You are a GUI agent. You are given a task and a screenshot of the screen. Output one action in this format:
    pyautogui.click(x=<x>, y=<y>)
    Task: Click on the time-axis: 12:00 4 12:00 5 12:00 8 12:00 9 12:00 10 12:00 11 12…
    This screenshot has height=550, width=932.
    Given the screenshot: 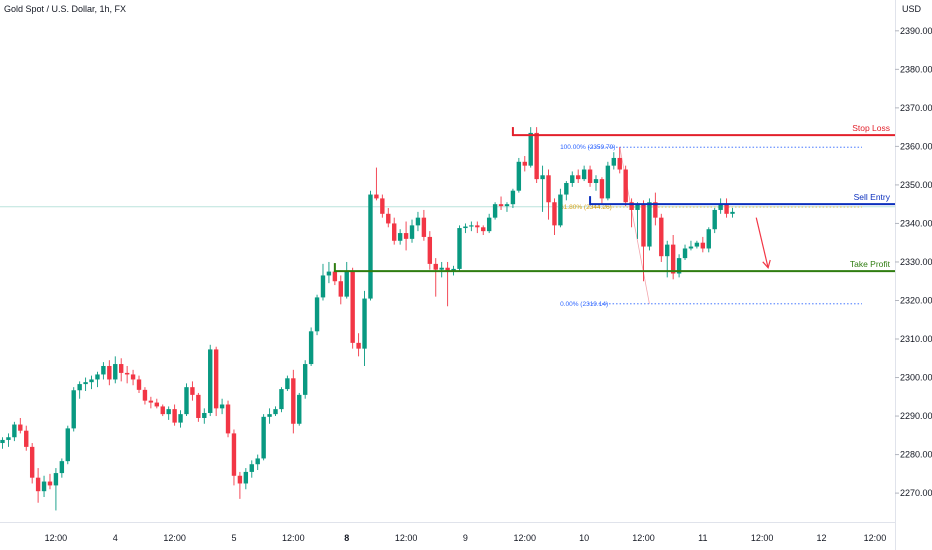 What is the action you would take?
    pyautogui.click(x=447, y=533)
    